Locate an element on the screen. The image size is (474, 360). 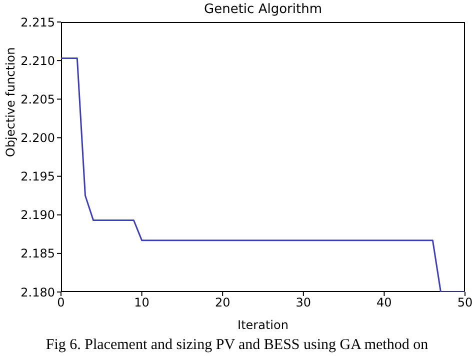
y-tick-label: 2.190 is located at coordinates (37, 215).